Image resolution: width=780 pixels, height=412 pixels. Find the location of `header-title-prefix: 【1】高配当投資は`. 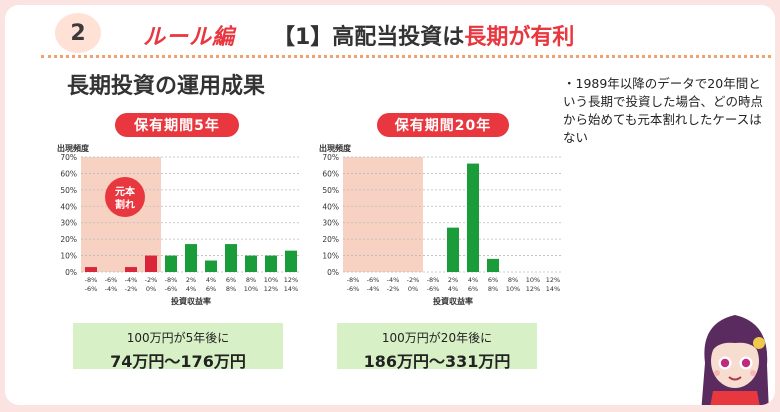

header-title-prefix: 【1】高配当投資は is located at coordinates (369, 37).